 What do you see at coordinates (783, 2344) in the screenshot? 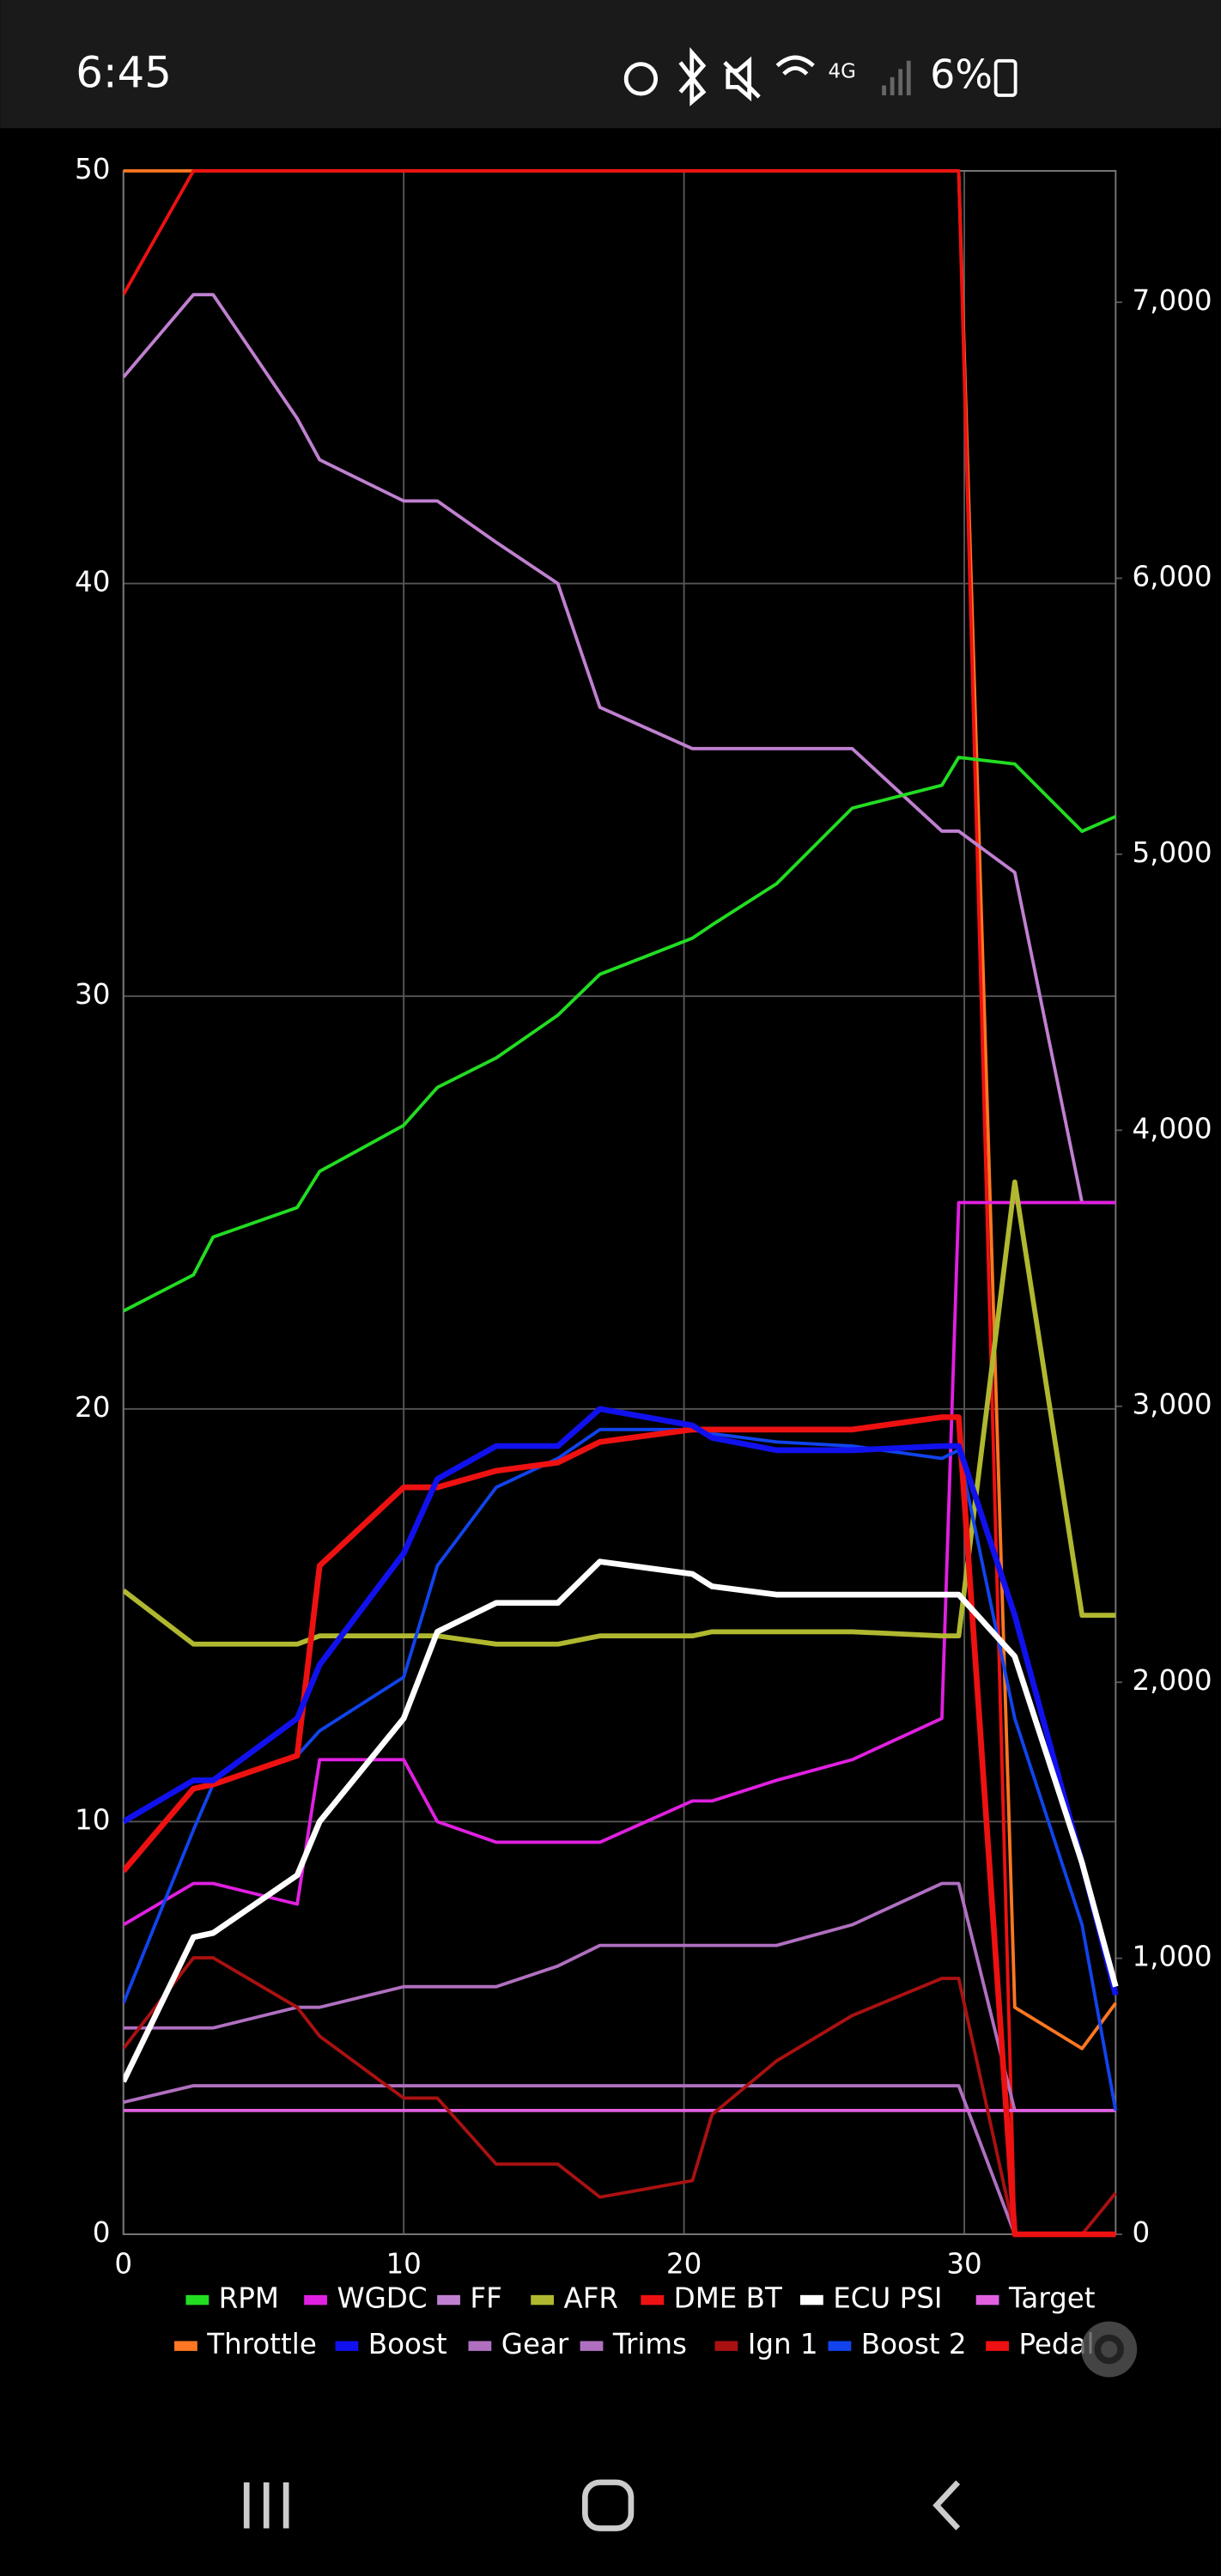
I see `legend-label: Ign 1` at bounding box center [783, 2344].